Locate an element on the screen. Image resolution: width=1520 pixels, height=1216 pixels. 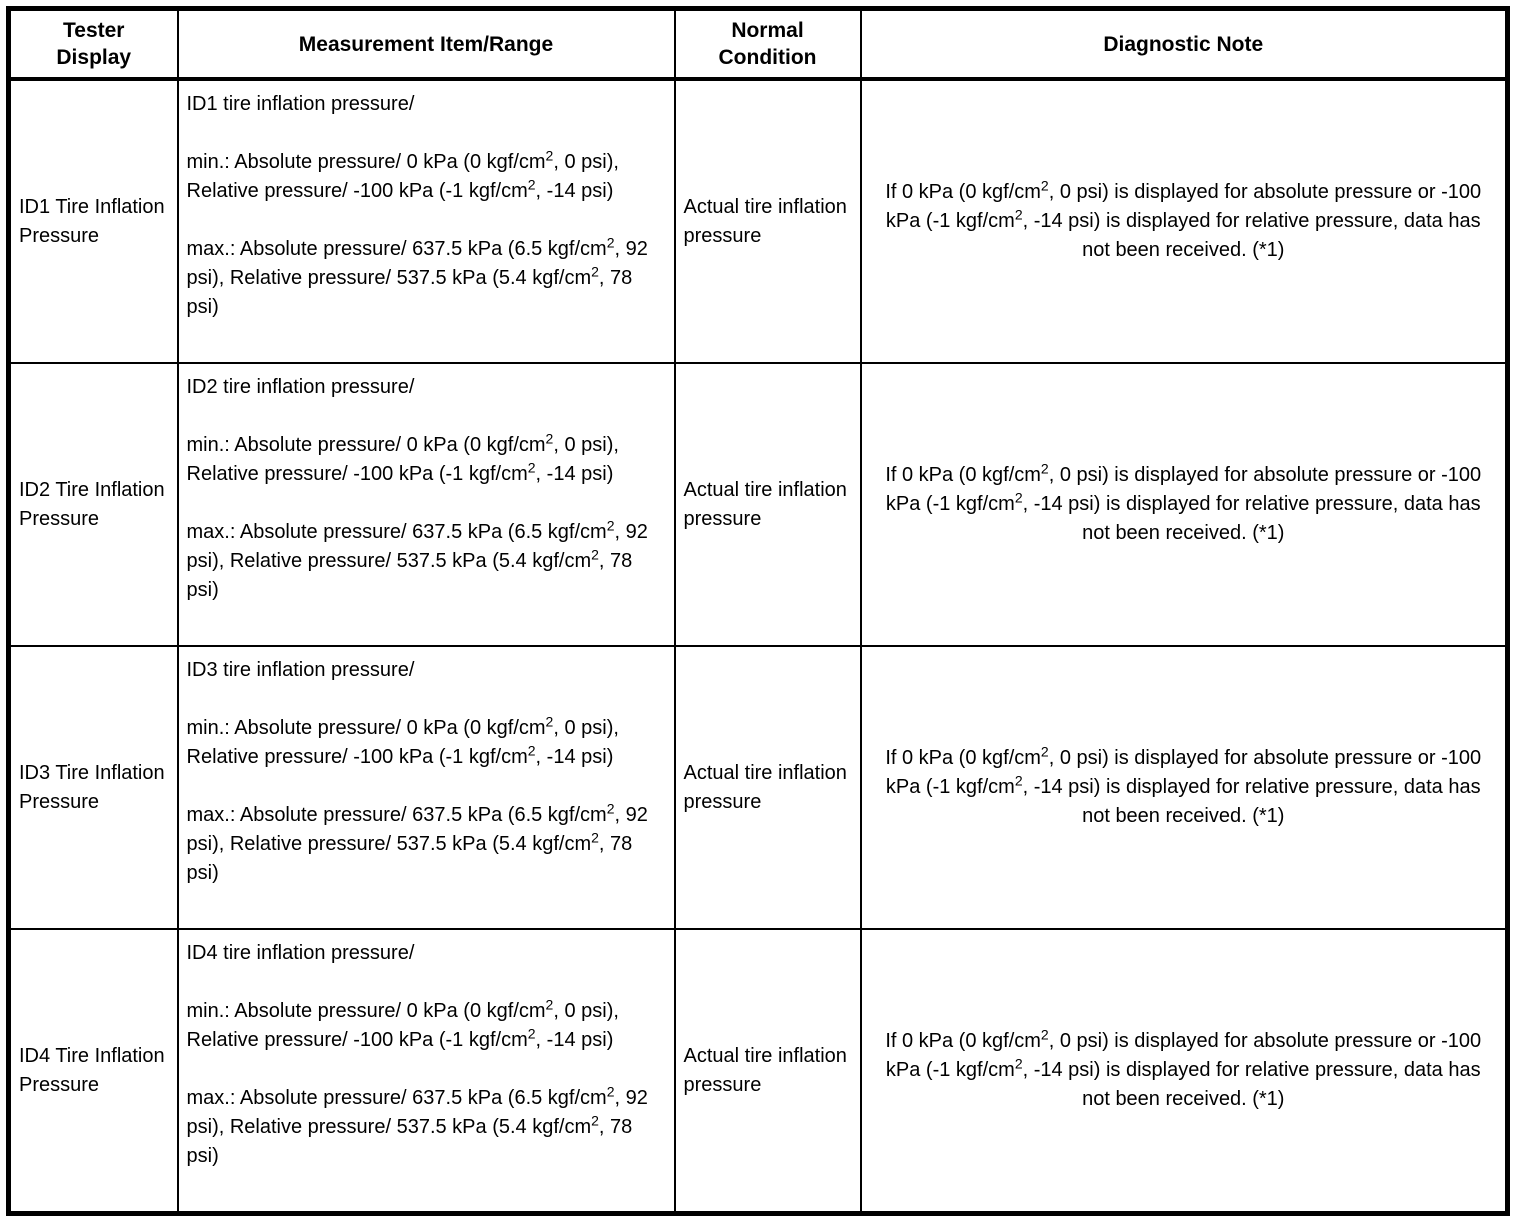
header-cell-tester-display: Tester Display is located at coordinates (93, 44).